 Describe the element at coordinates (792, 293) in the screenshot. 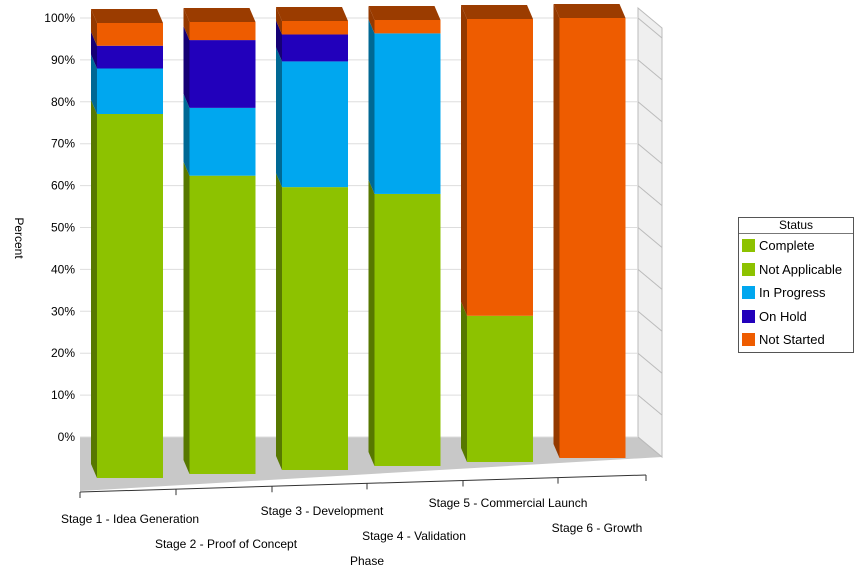

I see `legend-label: In Progress` at that location.